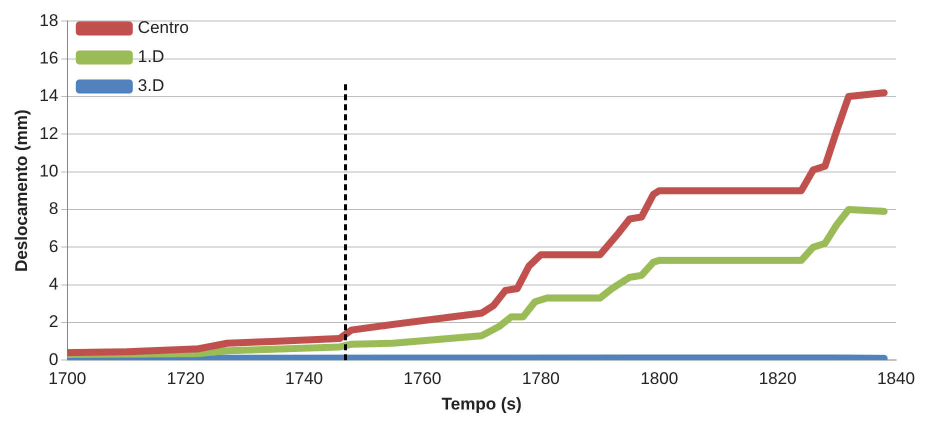  What do you see at coordinates (53, 246) in the screenshot?
I see `y-tick-label: 6` at bounding box center [53, 246].